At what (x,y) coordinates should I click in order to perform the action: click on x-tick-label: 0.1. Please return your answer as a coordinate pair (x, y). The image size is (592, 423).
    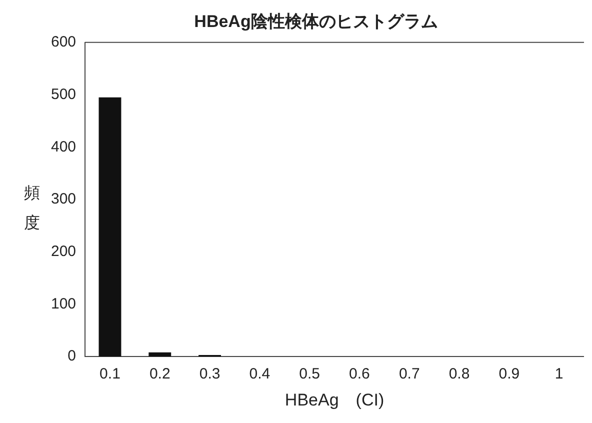
    Looking at the image, I should click on (110, 374).